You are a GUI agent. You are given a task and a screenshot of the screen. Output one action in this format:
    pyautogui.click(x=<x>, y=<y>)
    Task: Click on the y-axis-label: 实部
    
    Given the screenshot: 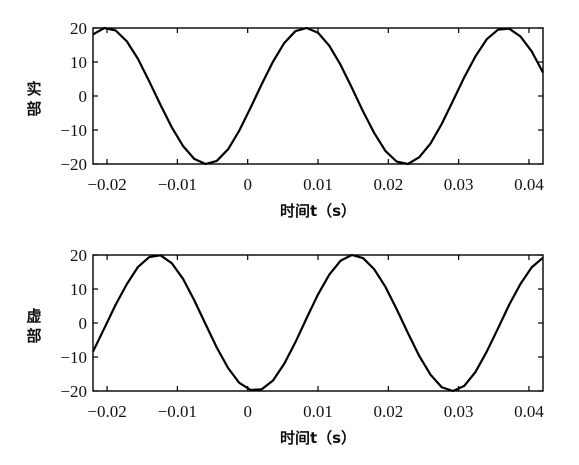 What is the action you would take?
    pyautogui.click(x=33, y=99)
    